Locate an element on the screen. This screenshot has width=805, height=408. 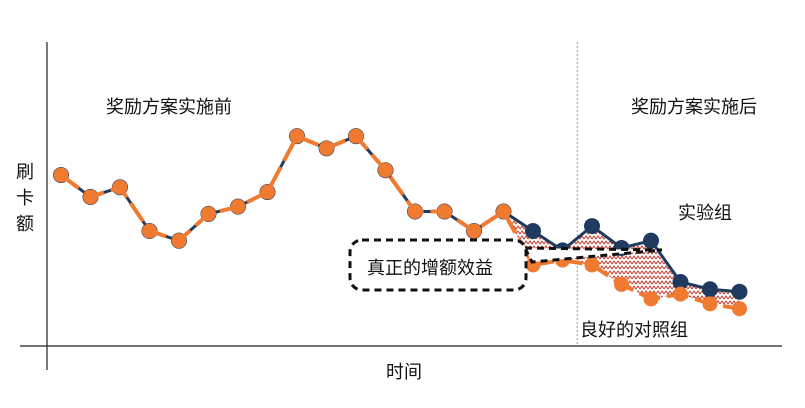
effect-callout-box is located at coordinates (438, 265).